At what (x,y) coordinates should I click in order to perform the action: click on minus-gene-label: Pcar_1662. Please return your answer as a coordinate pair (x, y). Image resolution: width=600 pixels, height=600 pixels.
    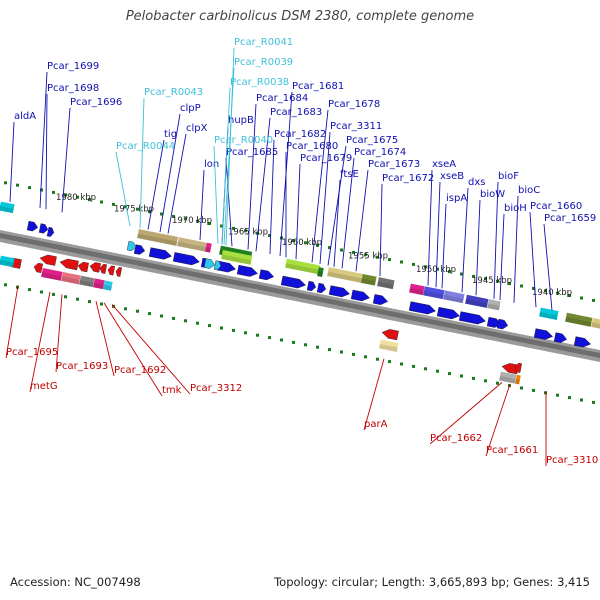
    Looking at the image, I should click on (456, 438).